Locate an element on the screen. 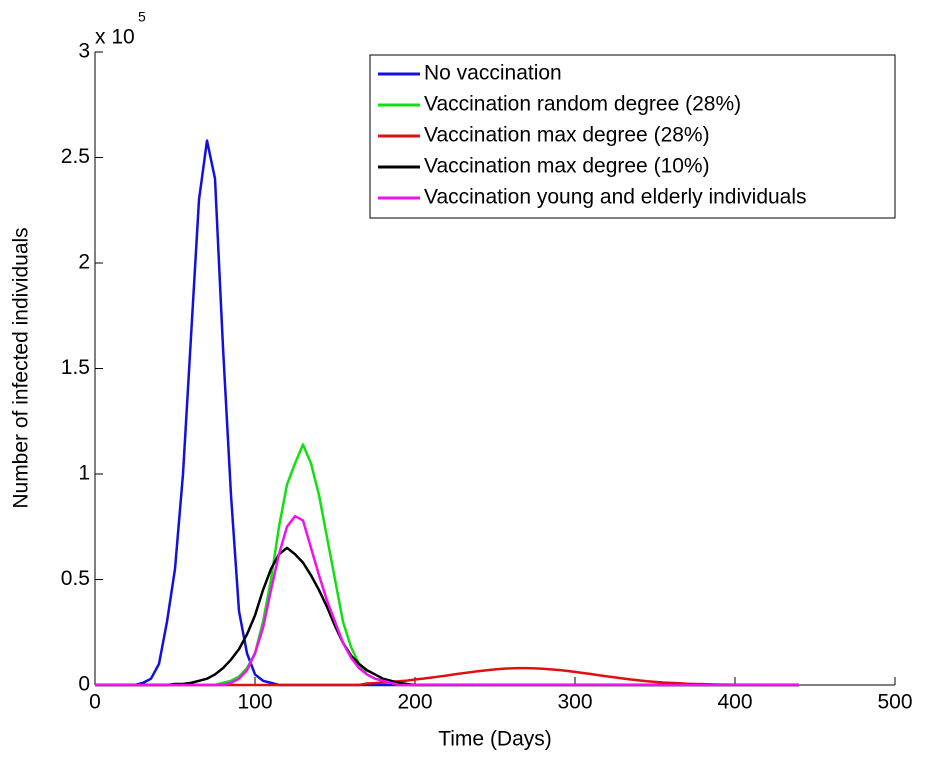  y-axis-label: Number of infected individuals is located at coordinates (21, 367).